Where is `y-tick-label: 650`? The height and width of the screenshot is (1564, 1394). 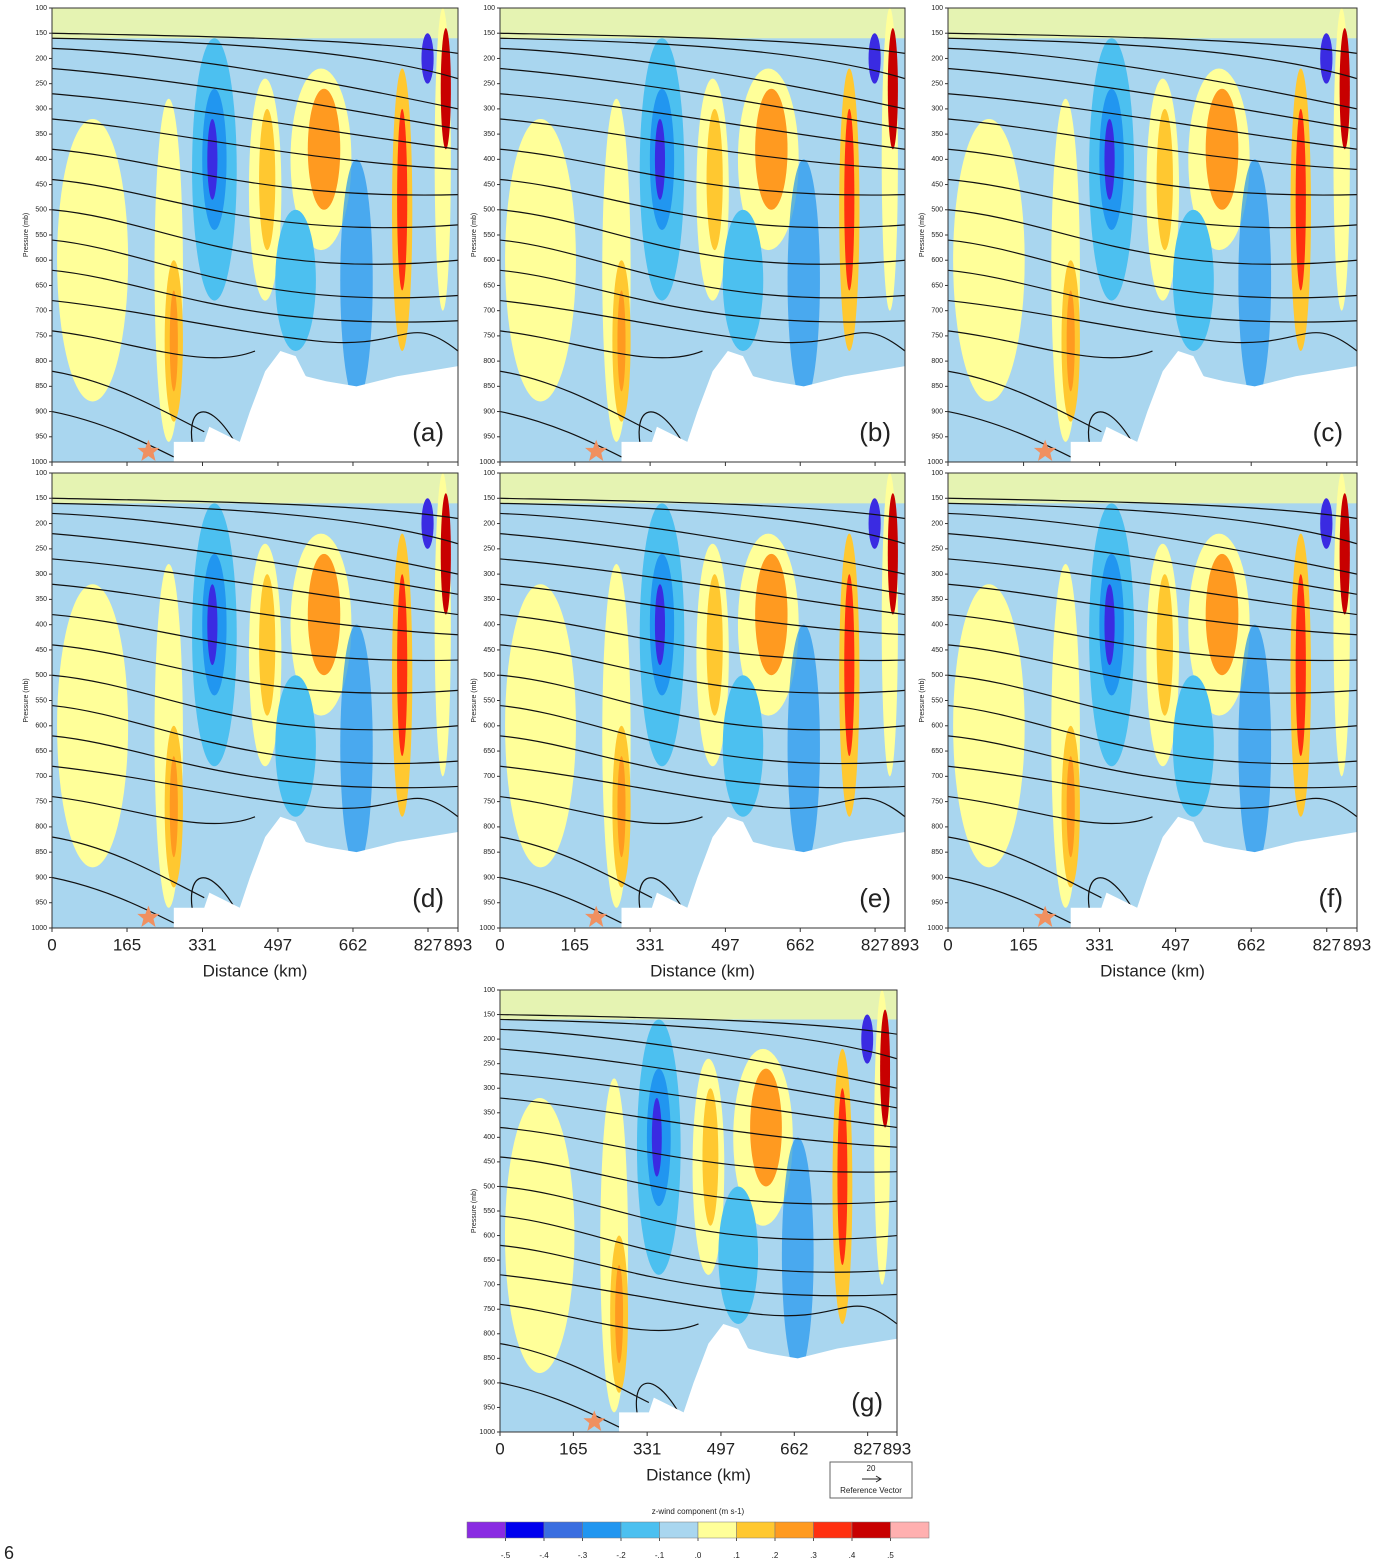 y-tick-label: 650 is located at coordinates (937, 285).